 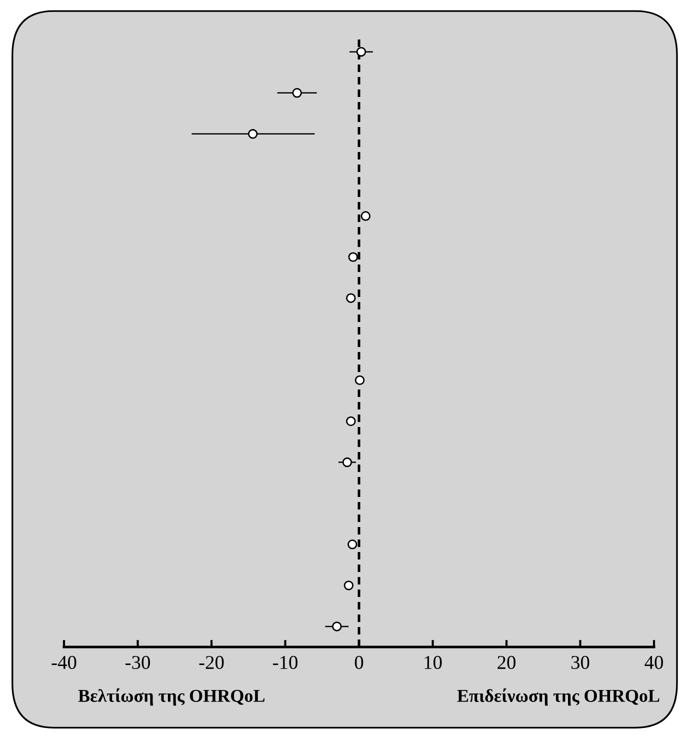 I want to click on x-tick-label: -40, so click(x=64, y=663).